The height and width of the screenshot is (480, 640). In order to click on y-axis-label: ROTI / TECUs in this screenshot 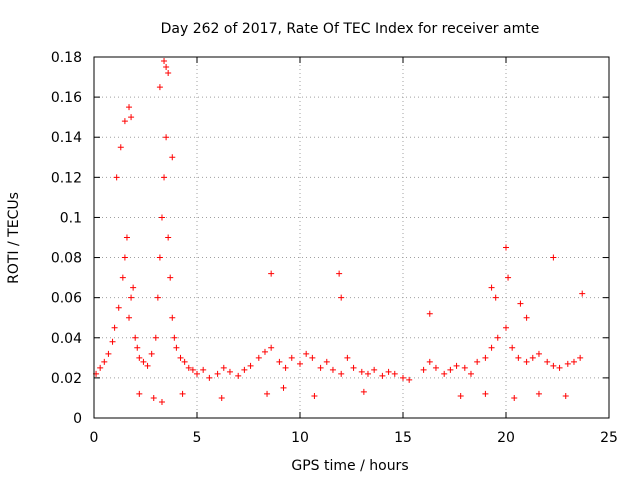, I will do `click(14, 238)`.